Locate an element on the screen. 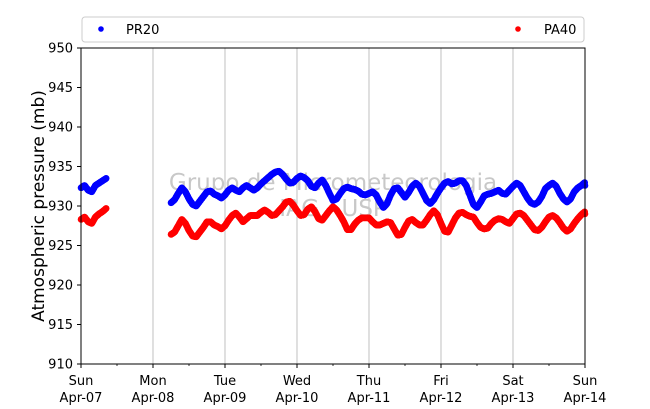  x-tick-label-day: Tue is located at coordinates (224, 381).